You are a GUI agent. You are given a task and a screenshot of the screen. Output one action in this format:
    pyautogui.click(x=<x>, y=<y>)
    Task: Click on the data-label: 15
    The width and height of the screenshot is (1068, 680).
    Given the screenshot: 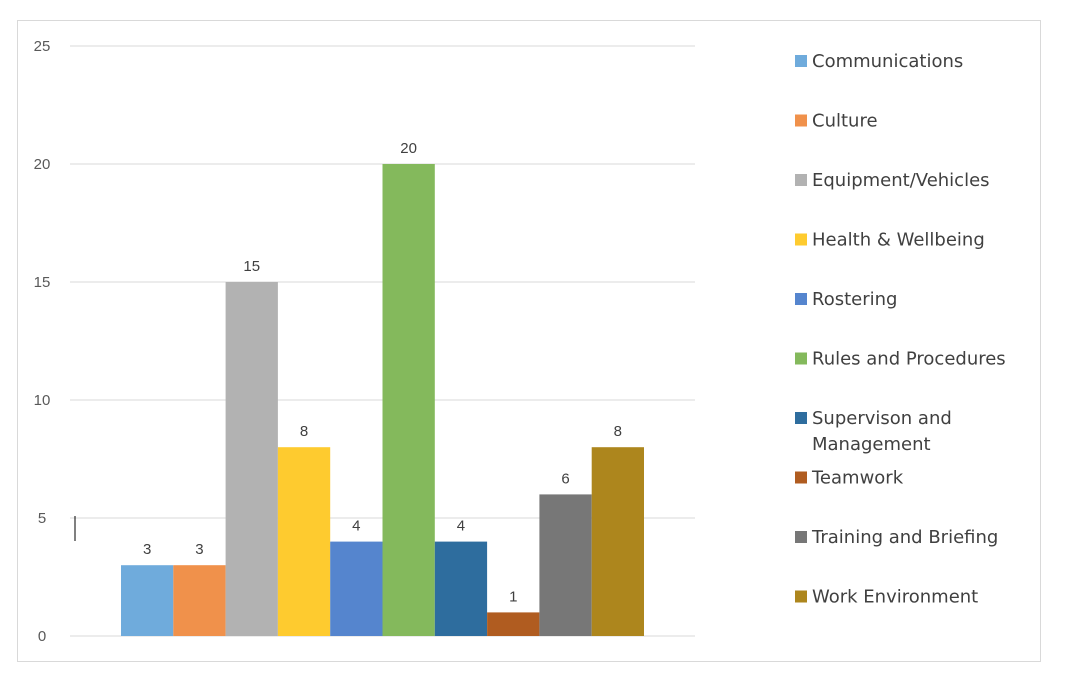 What is the action you would take?
    pyautogui.click(x=251, y=266)
    